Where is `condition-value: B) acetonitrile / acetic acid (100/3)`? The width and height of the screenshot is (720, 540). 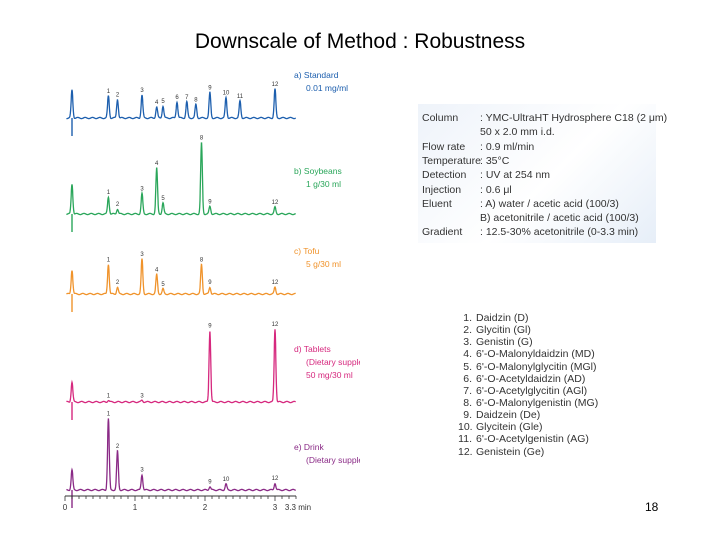 condition-value: B) acetonitrile / acetic acid (100/3) is located at coordinates (559, 218).